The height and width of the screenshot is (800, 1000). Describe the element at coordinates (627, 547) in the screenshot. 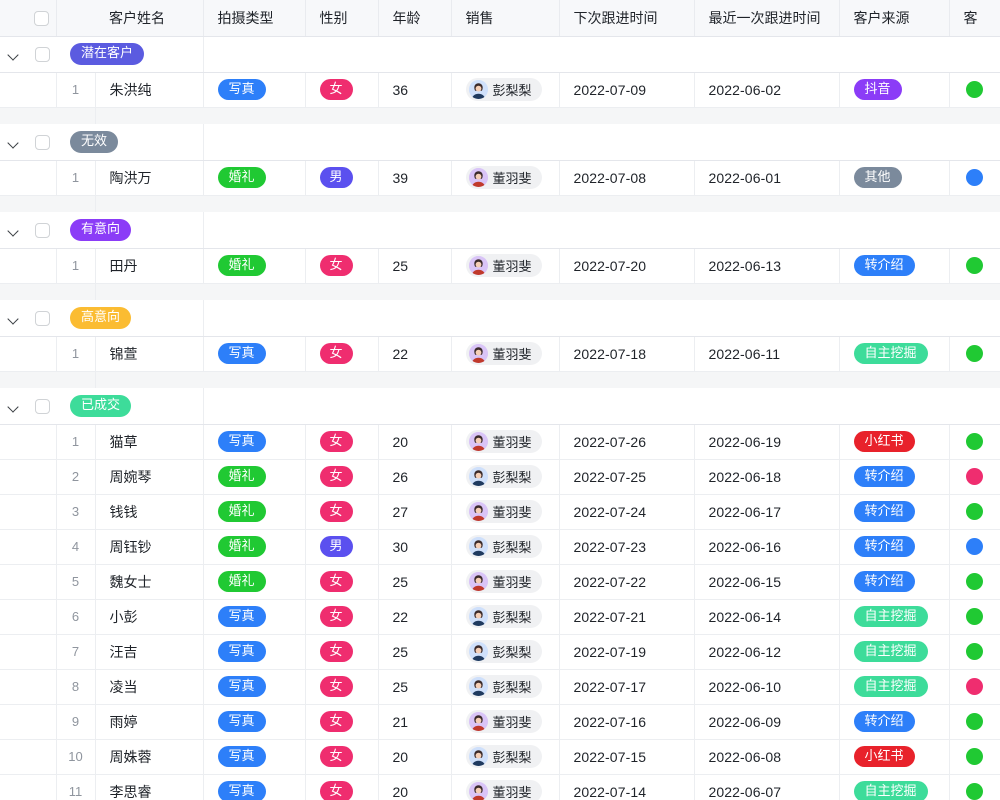

I see `cell-next-followup: 2022-07-23` at that location.